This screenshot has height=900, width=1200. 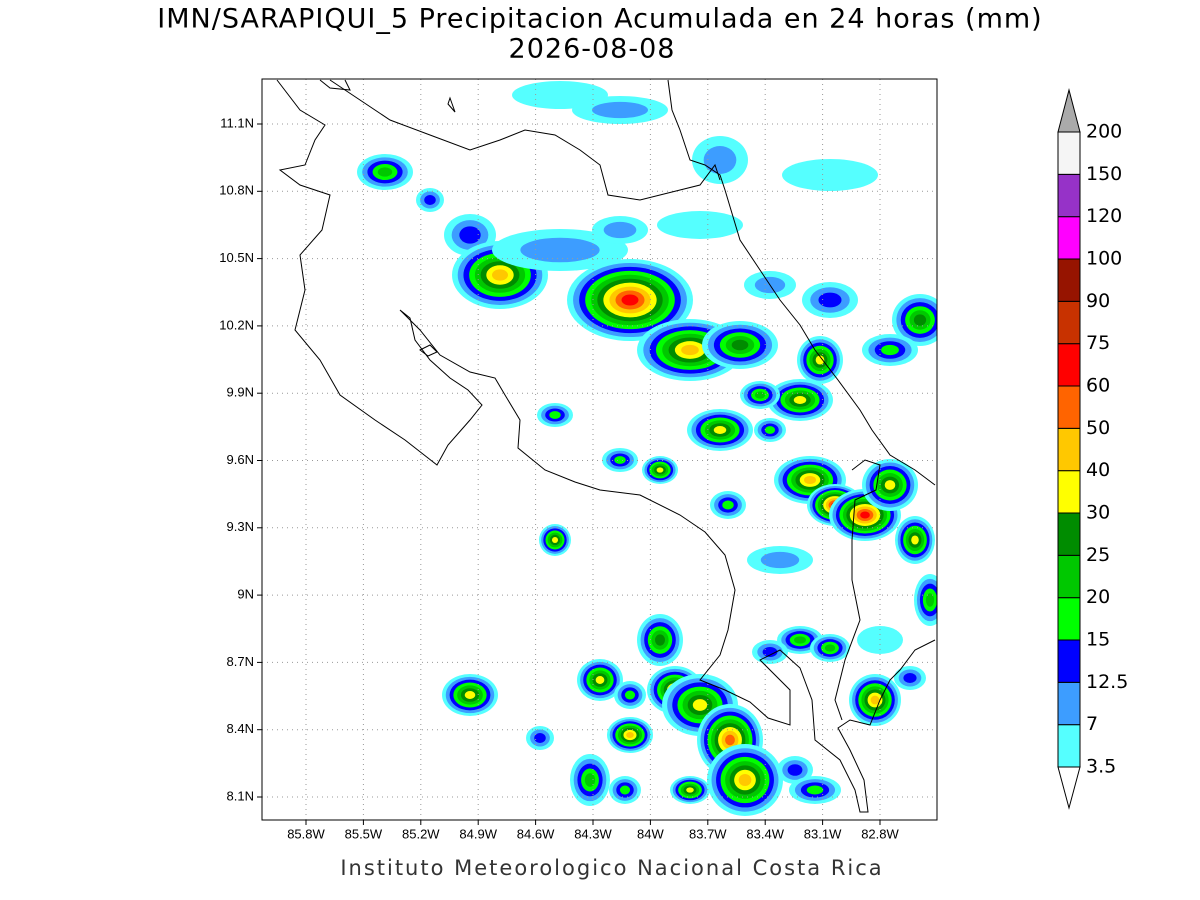 I want to click on colorbar-label: 12.5, so click(x=1107, y=682).